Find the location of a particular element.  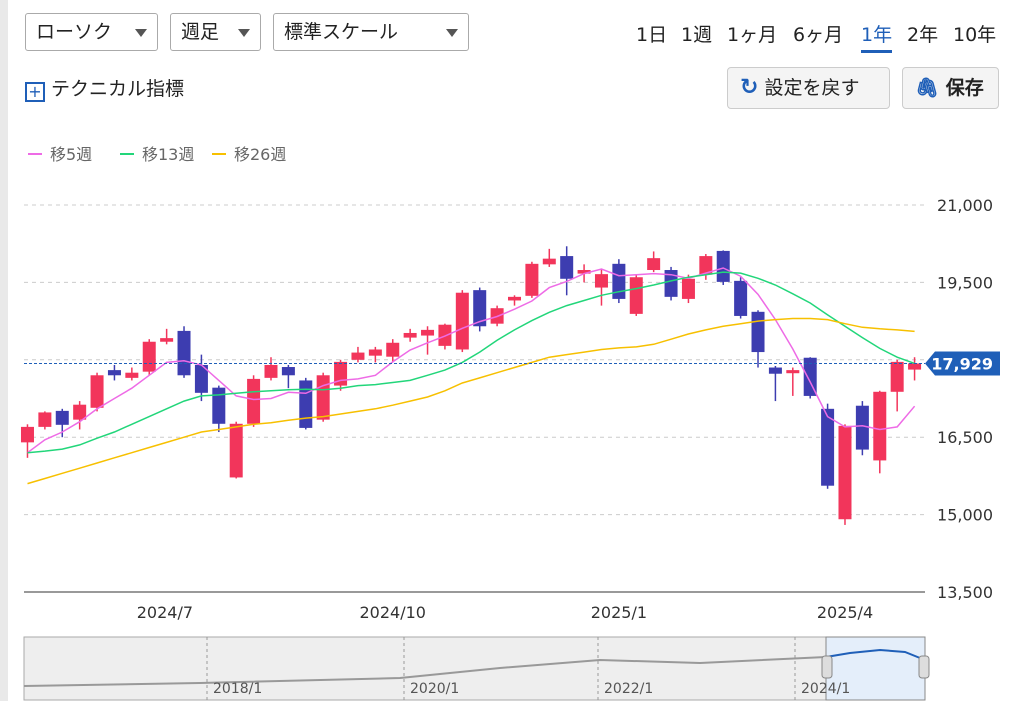

period-button: 6ヶ月 is located at coordinates (818, 35).